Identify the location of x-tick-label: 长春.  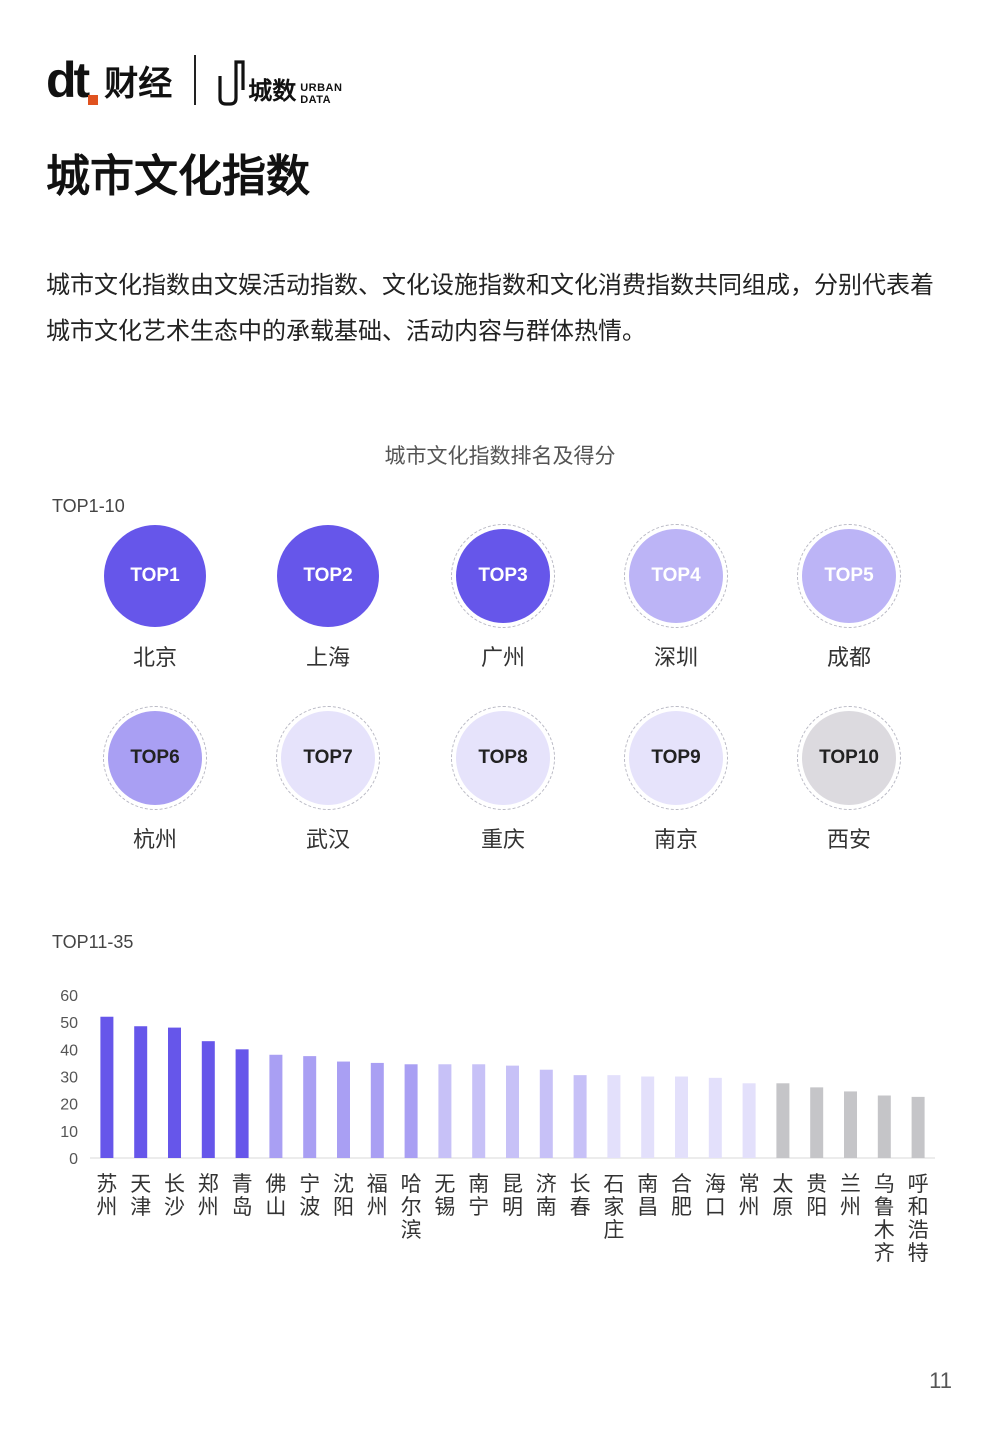
(580, 1195).